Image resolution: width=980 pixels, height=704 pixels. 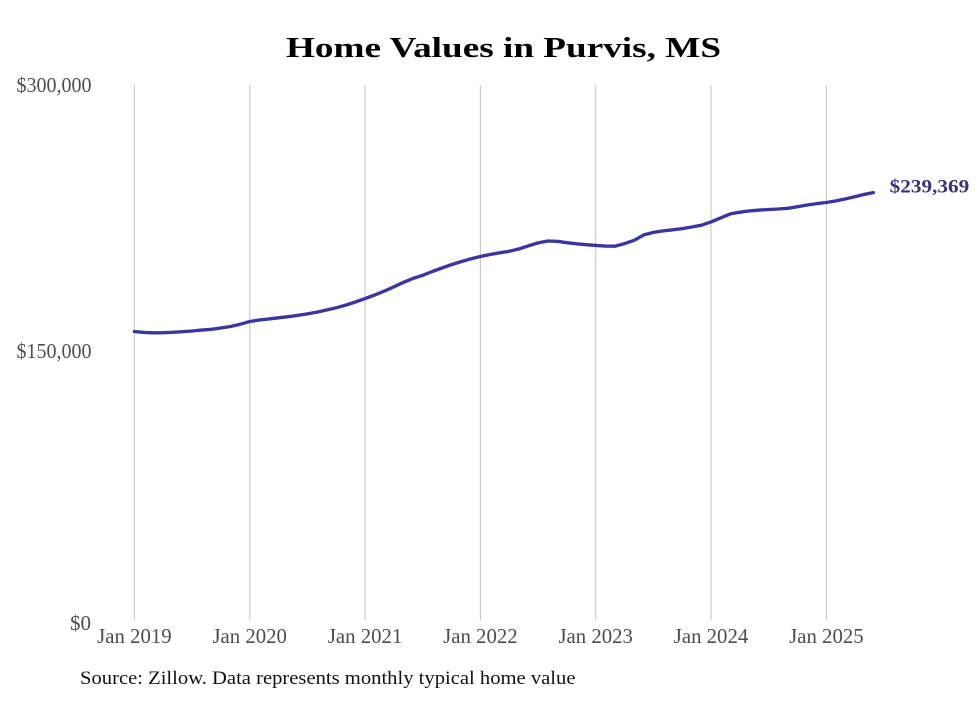 What do you see at coordinates (503, 48) in the screenshot?
I see `svg-text: Home Values in Purvis, MS` at bounding box center [503, 48].